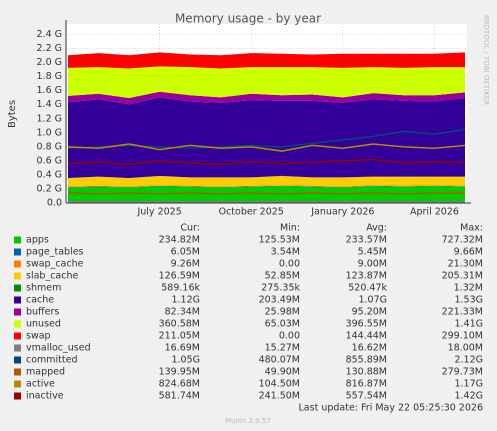 Image resolution: width=497 pixels, height=431 pixels. Describe the element at coordinates (179, 384) in the screenshot. I see `legend-stat: 824.68M` at that location.